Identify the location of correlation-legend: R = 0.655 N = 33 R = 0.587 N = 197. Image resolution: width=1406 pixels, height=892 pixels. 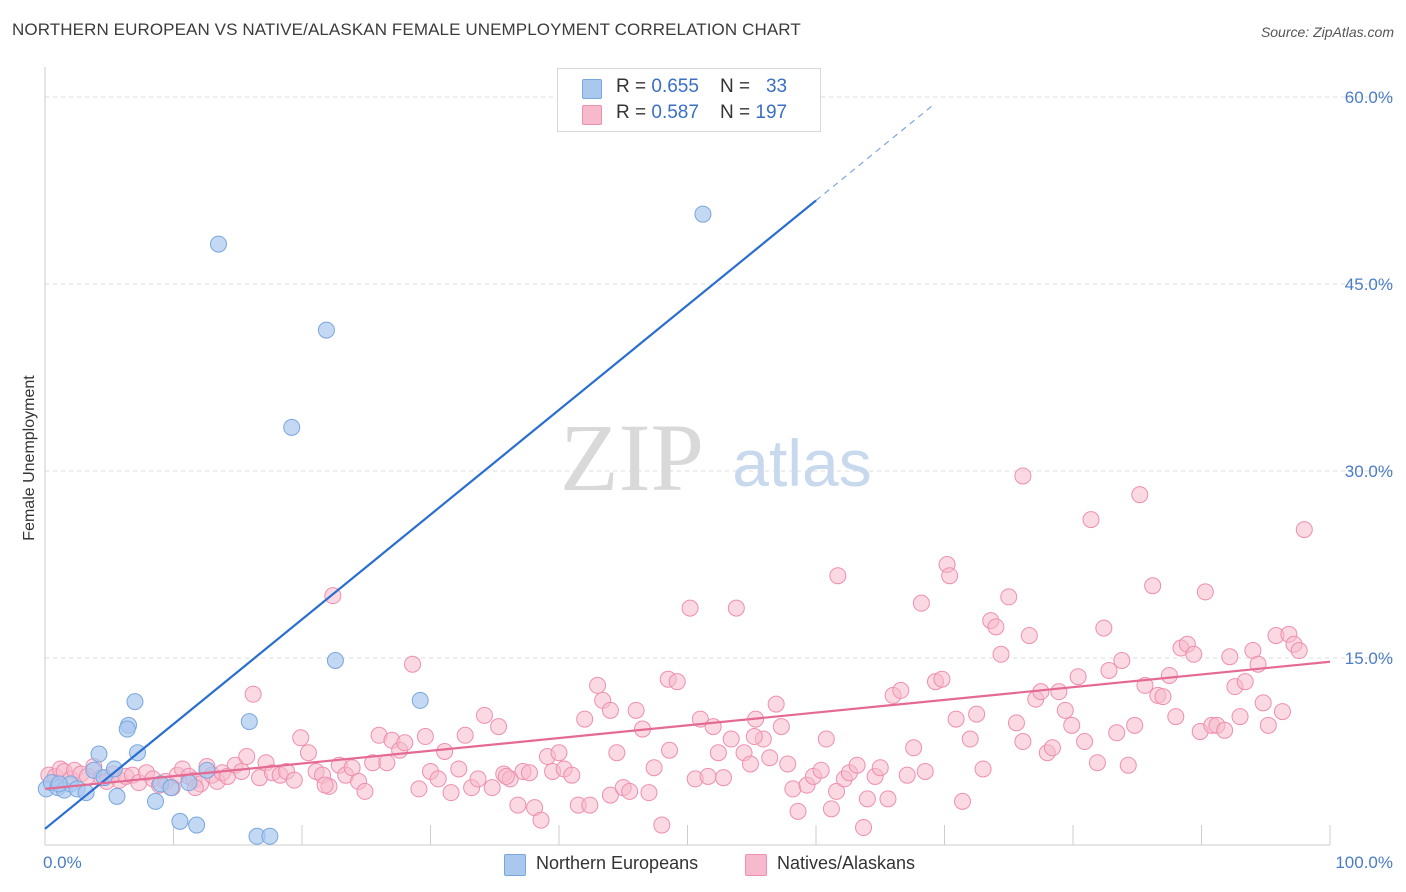
(689, 100).